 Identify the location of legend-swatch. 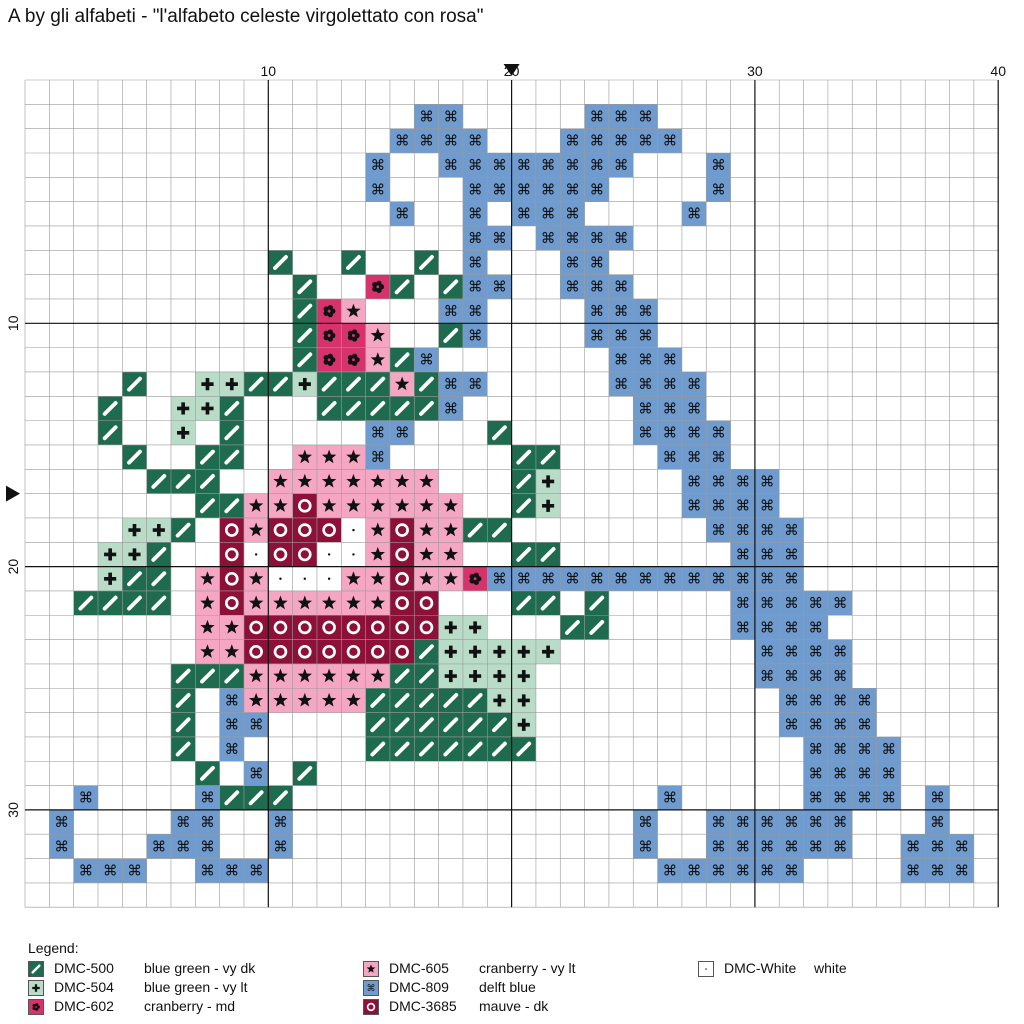
(36, 969).